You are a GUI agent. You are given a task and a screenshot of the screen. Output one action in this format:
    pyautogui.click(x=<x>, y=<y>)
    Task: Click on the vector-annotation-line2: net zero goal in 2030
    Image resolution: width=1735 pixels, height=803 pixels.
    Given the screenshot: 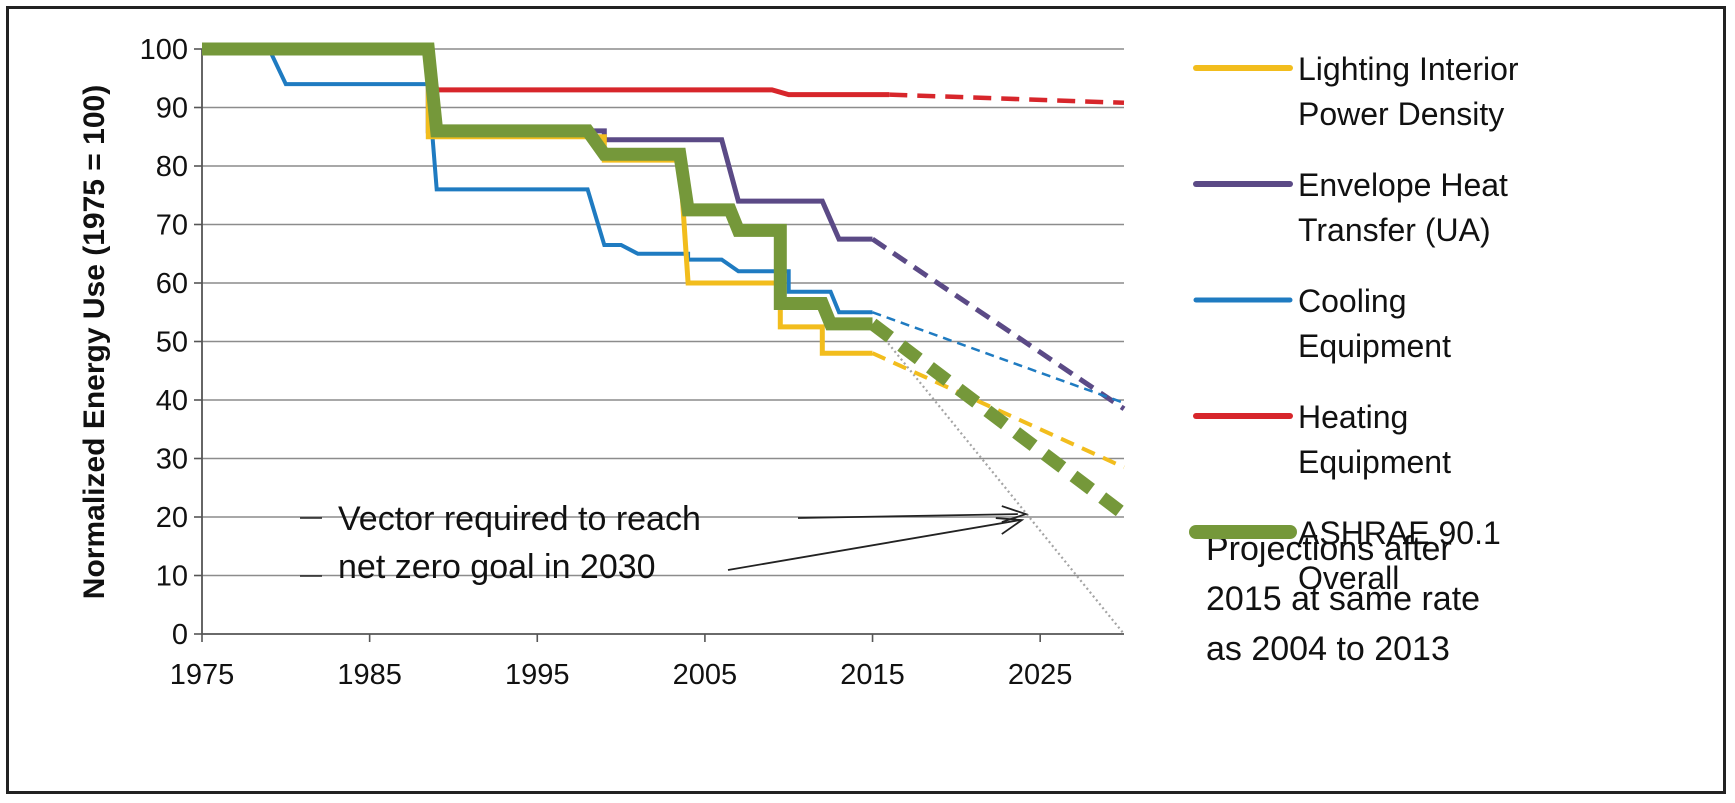 What is the action you would take?
    pyautogui.click(x=497, y=567)
    